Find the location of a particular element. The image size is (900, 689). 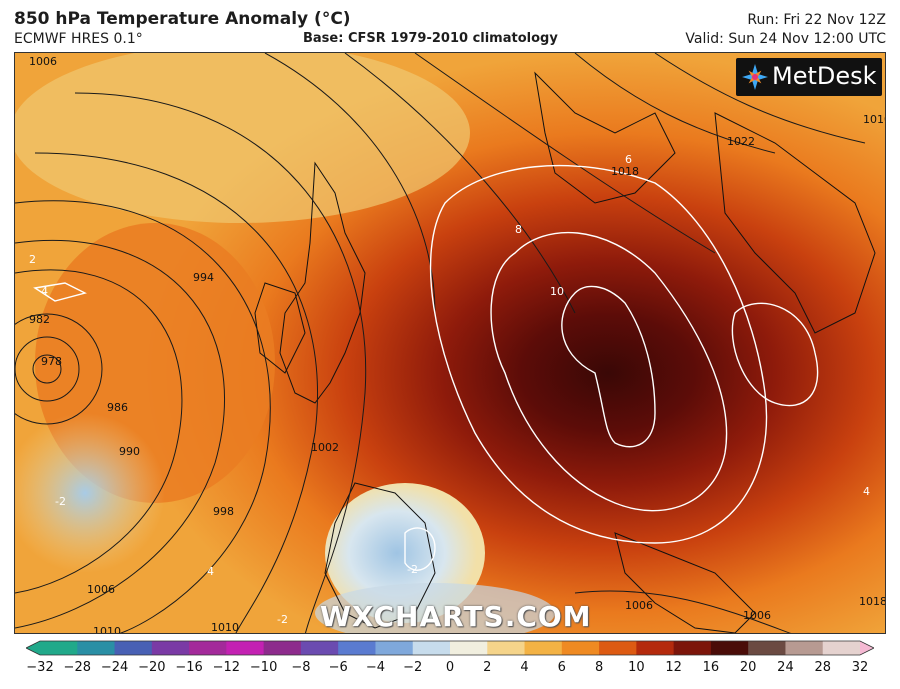

colorbar-tick-label: 8 is located at coordinates (599, 667).